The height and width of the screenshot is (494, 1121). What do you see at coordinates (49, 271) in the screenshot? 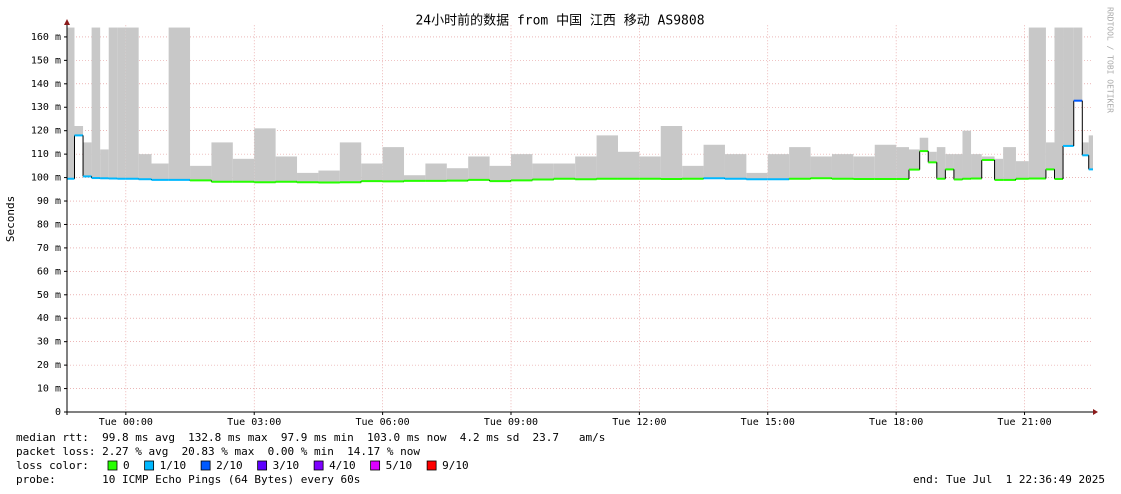
I see `y-tick-label: 60 m` at bounding box center [49, 271].